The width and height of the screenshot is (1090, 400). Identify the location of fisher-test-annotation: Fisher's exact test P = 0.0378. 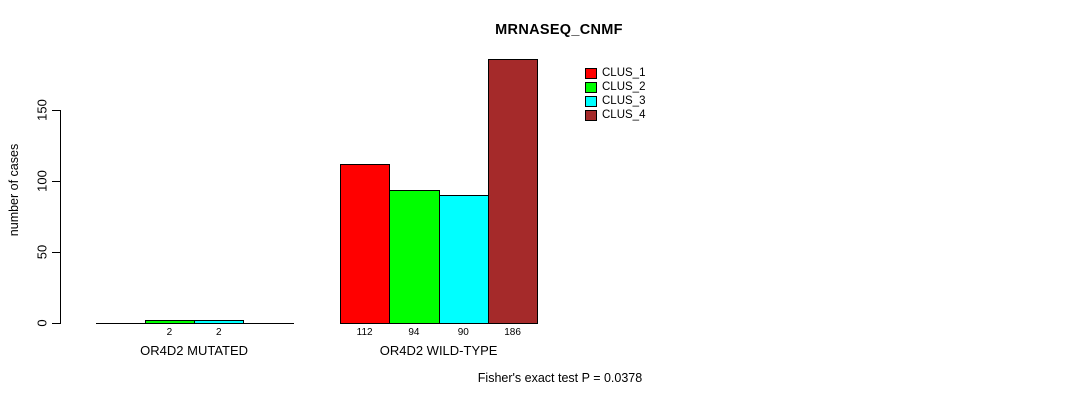
(560, 378).